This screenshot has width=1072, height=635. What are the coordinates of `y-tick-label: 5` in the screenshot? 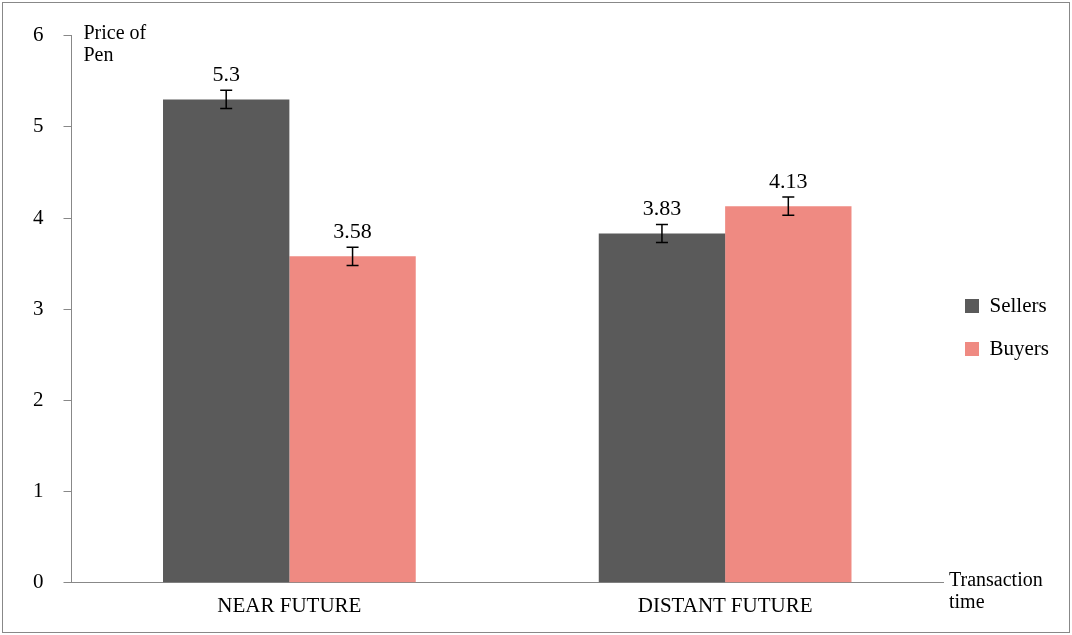 It's located at (38, 125).